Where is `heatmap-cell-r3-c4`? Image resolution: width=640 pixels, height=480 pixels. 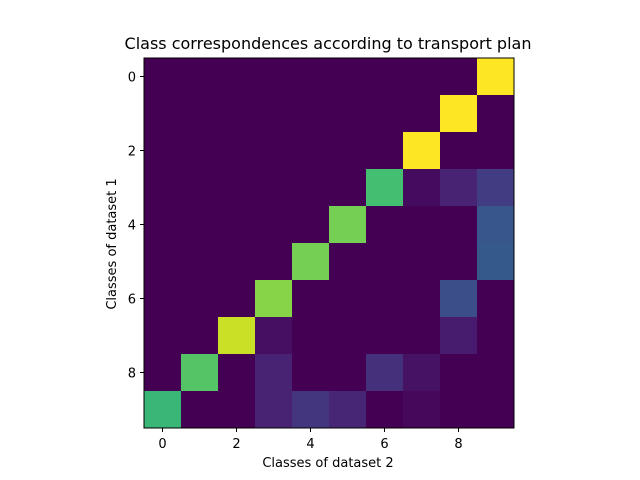
heatmap-cell-r3-c4 is located at coordinates (311, 188).